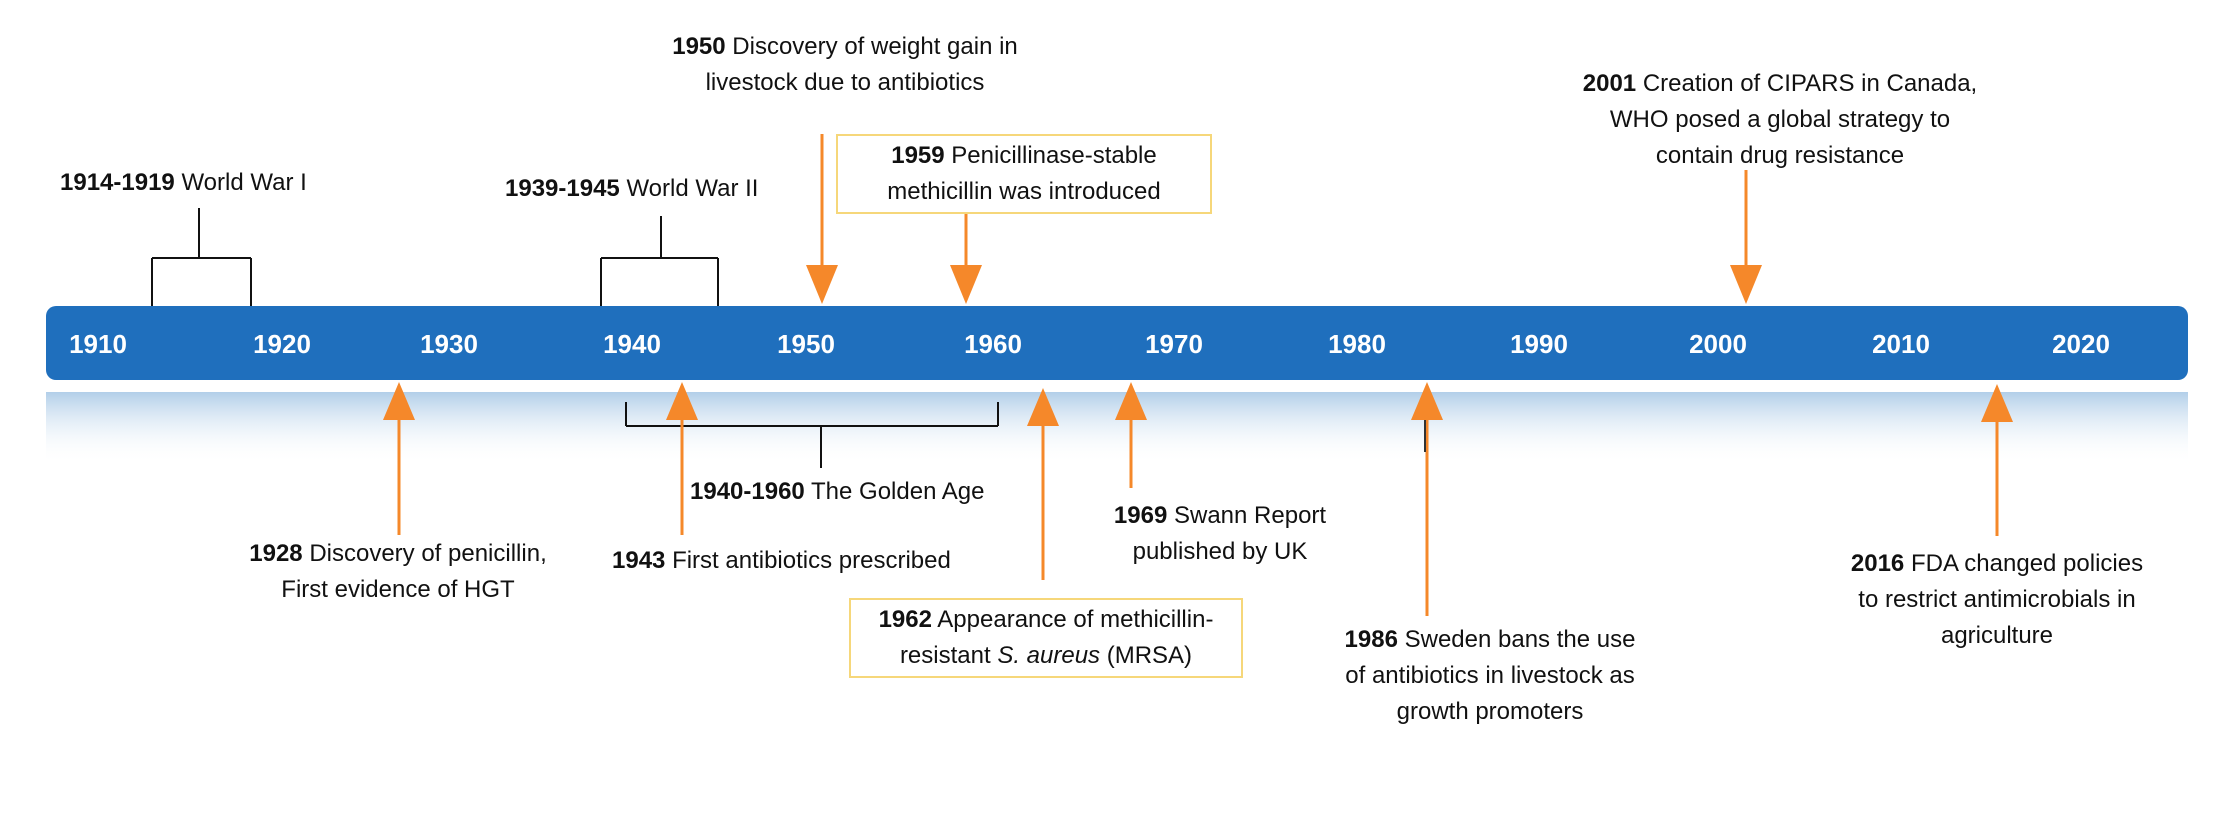 This screenshot has height=826, width=2236. I want to click on arrow-1959-down, so click(966, 258).